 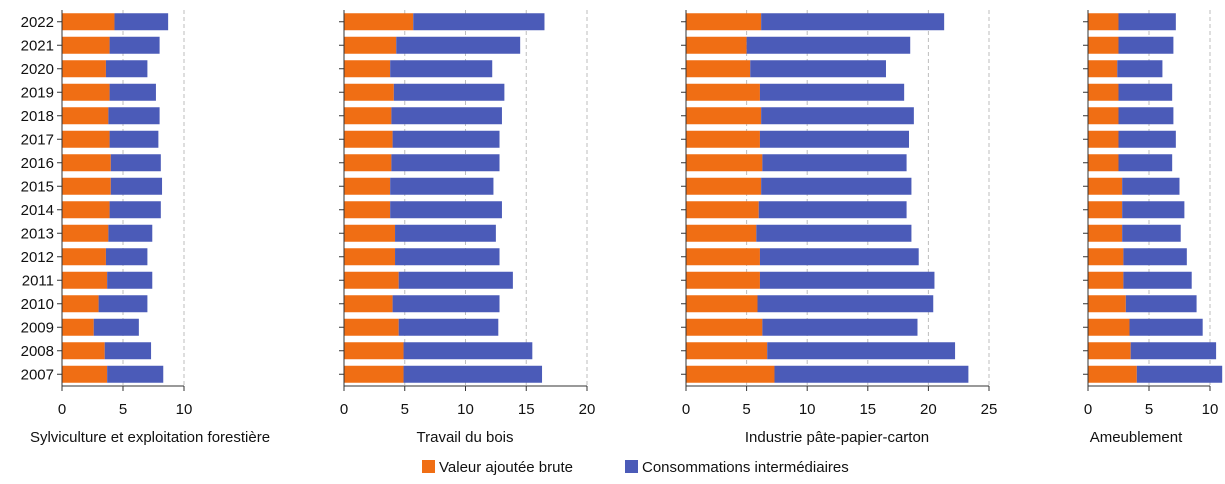 What do you see at coordinates (37, 257) in the screenshot?
I see `year-label: 2012` at bounding box center [37, 257].